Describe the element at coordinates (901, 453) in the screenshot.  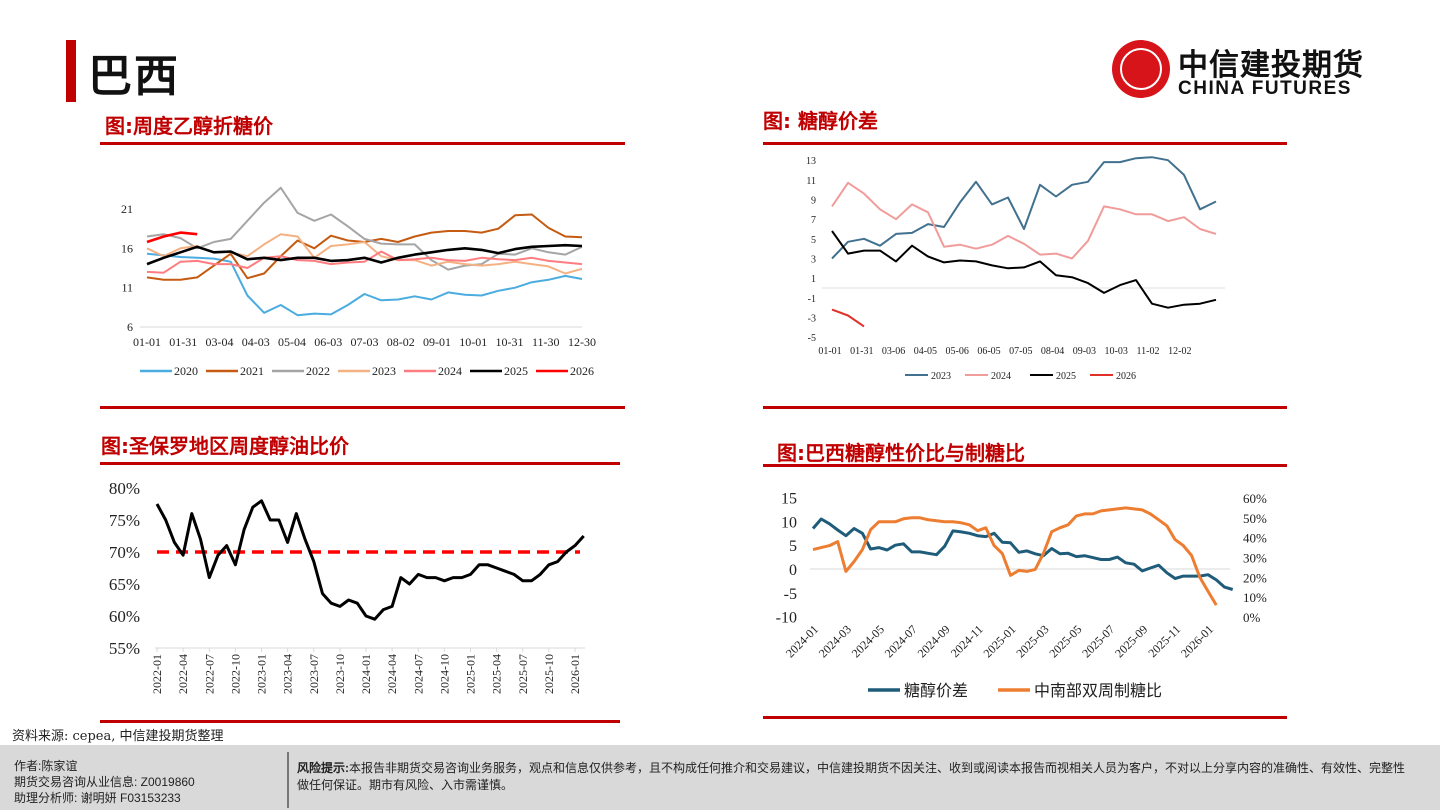
I see `section-title-sugar-mix: 图:巴西糖醇性价比与制糖比` at that location.